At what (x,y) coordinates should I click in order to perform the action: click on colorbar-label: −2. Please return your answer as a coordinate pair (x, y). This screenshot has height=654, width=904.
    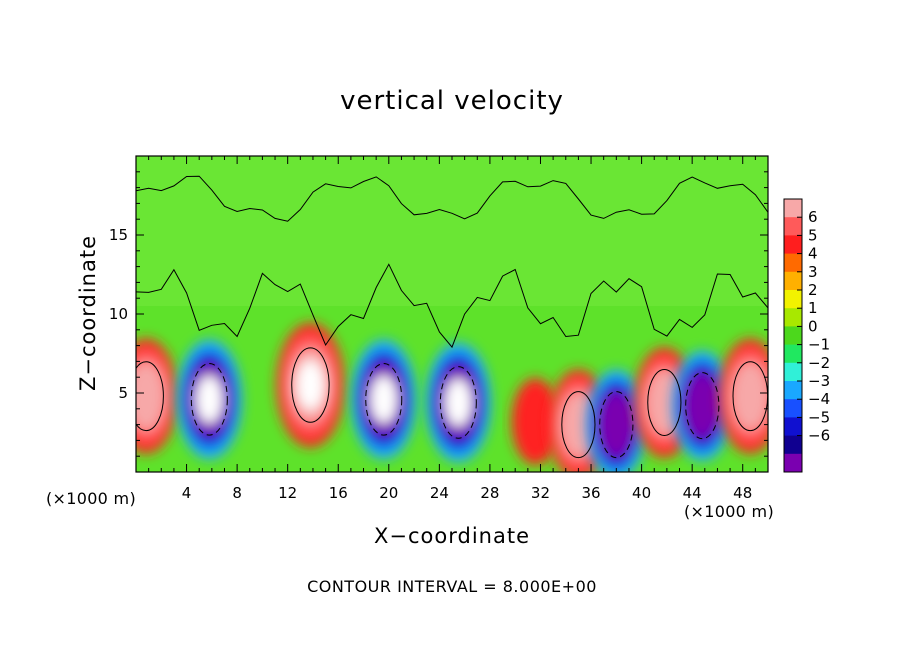
    Looking at the image, I should click on (819, 363).